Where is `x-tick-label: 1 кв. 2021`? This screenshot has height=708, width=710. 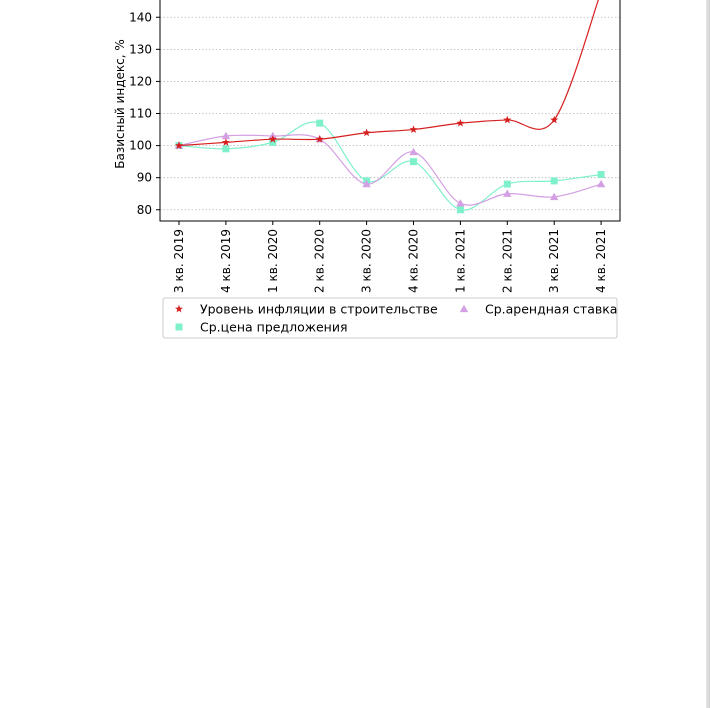 x-tick-label: 1 кв. 2021 is located at coordinates (460, 261).